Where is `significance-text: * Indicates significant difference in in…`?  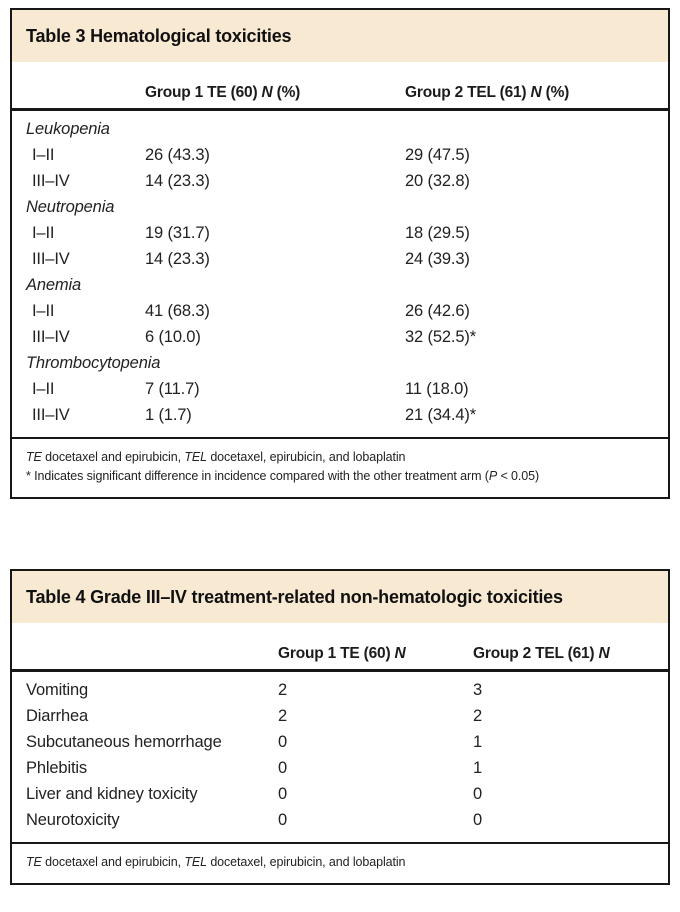 significance-text: * Indicates significant difference in in… is located at coordinates (257, 476).